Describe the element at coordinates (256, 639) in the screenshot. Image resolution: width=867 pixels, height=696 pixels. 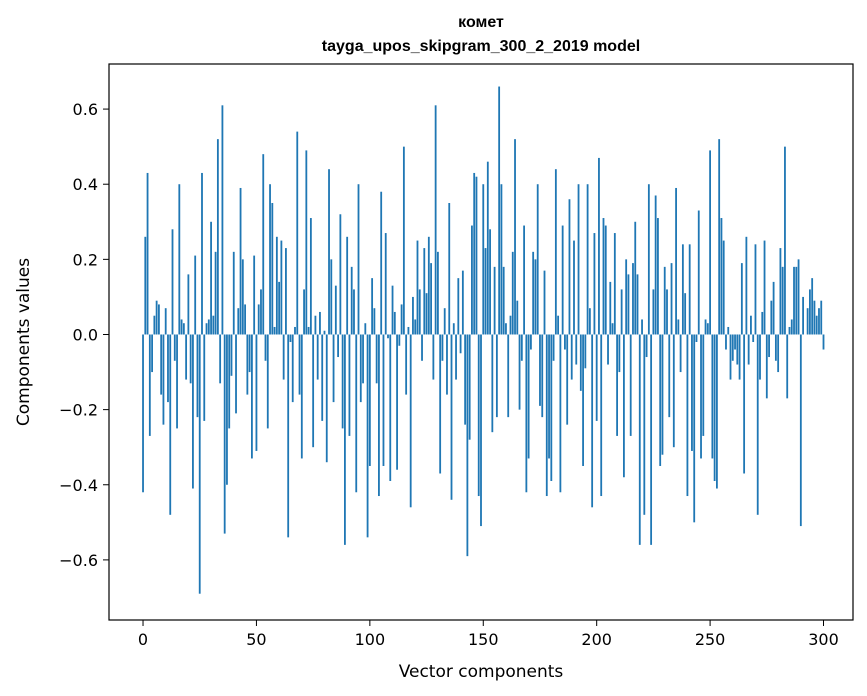
I see `x-tick-label: 50` at that location.